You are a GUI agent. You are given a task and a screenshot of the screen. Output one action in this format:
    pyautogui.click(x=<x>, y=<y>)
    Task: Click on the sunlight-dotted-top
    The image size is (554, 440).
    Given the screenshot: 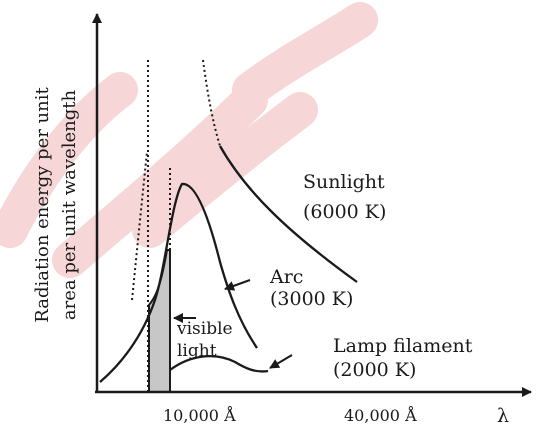 What is the action you would take?
    pyautogui.click(x=211, y=103)
    